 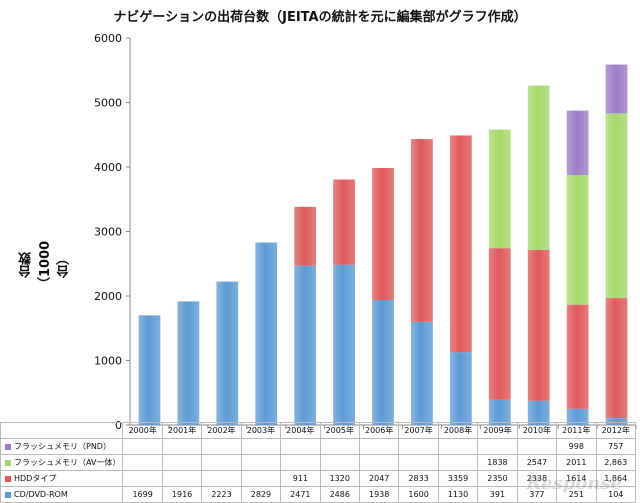 What do you see at coordinates (458, 430) in the screenshot?
I see `x-tick-label: 2008年` at bounding box center [458, 430].